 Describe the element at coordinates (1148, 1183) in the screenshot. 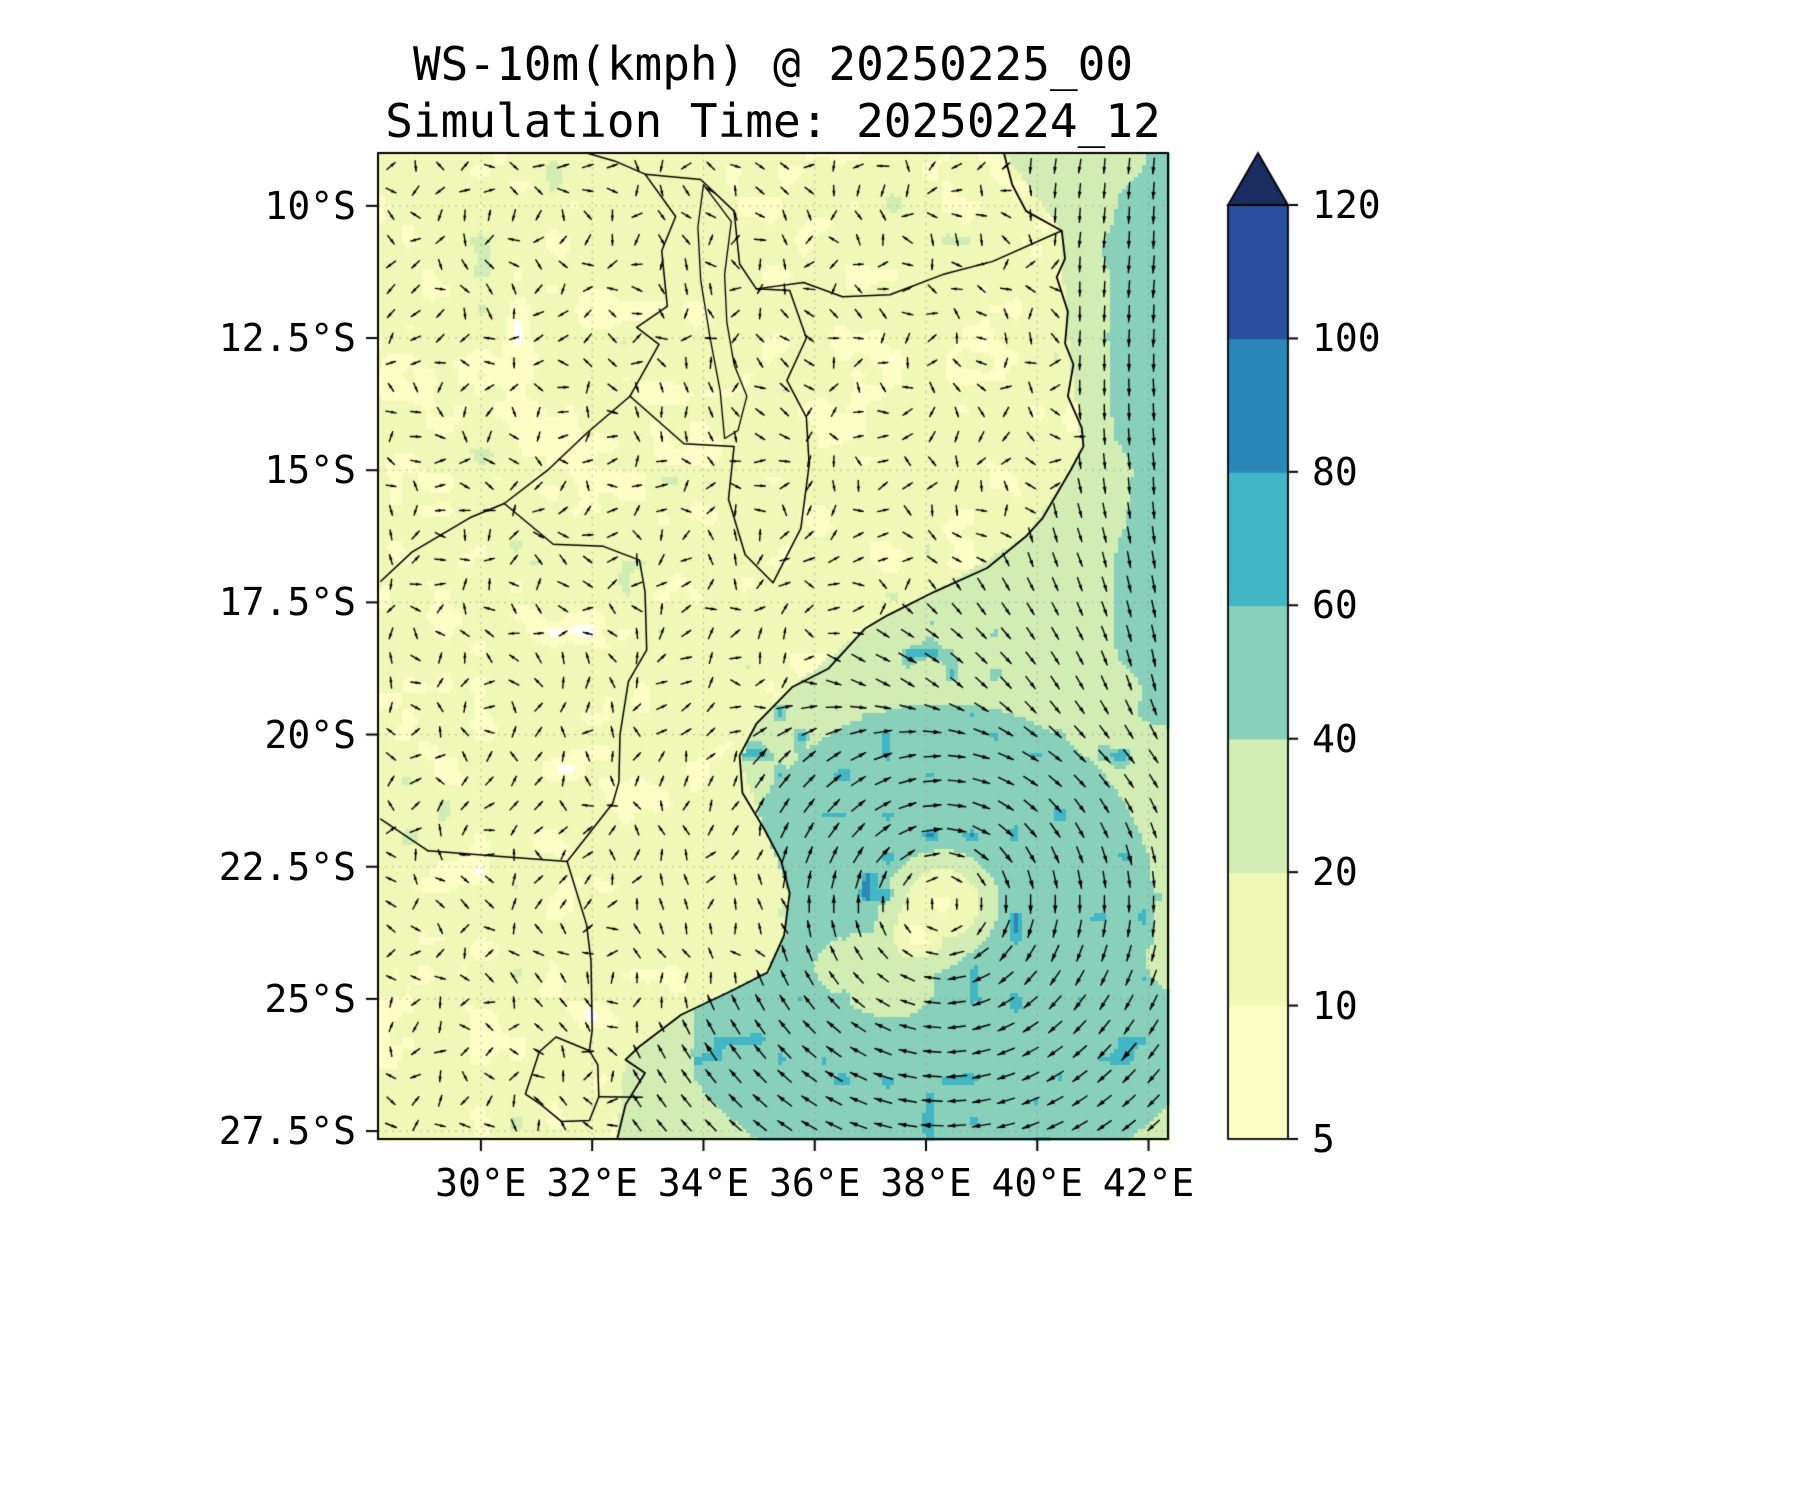

I see `x-tick-label: 42°E` at that location.